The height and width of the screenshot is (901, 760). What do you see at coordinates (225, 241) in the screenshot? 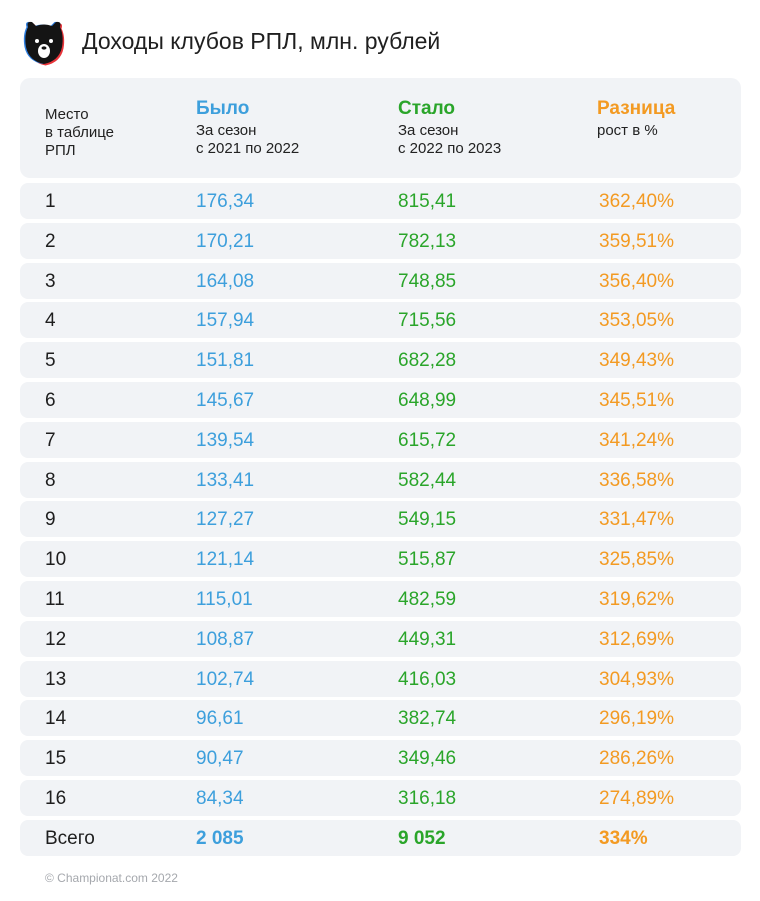
I see `before-cell: 170,21` at bounding box center [225, 241].